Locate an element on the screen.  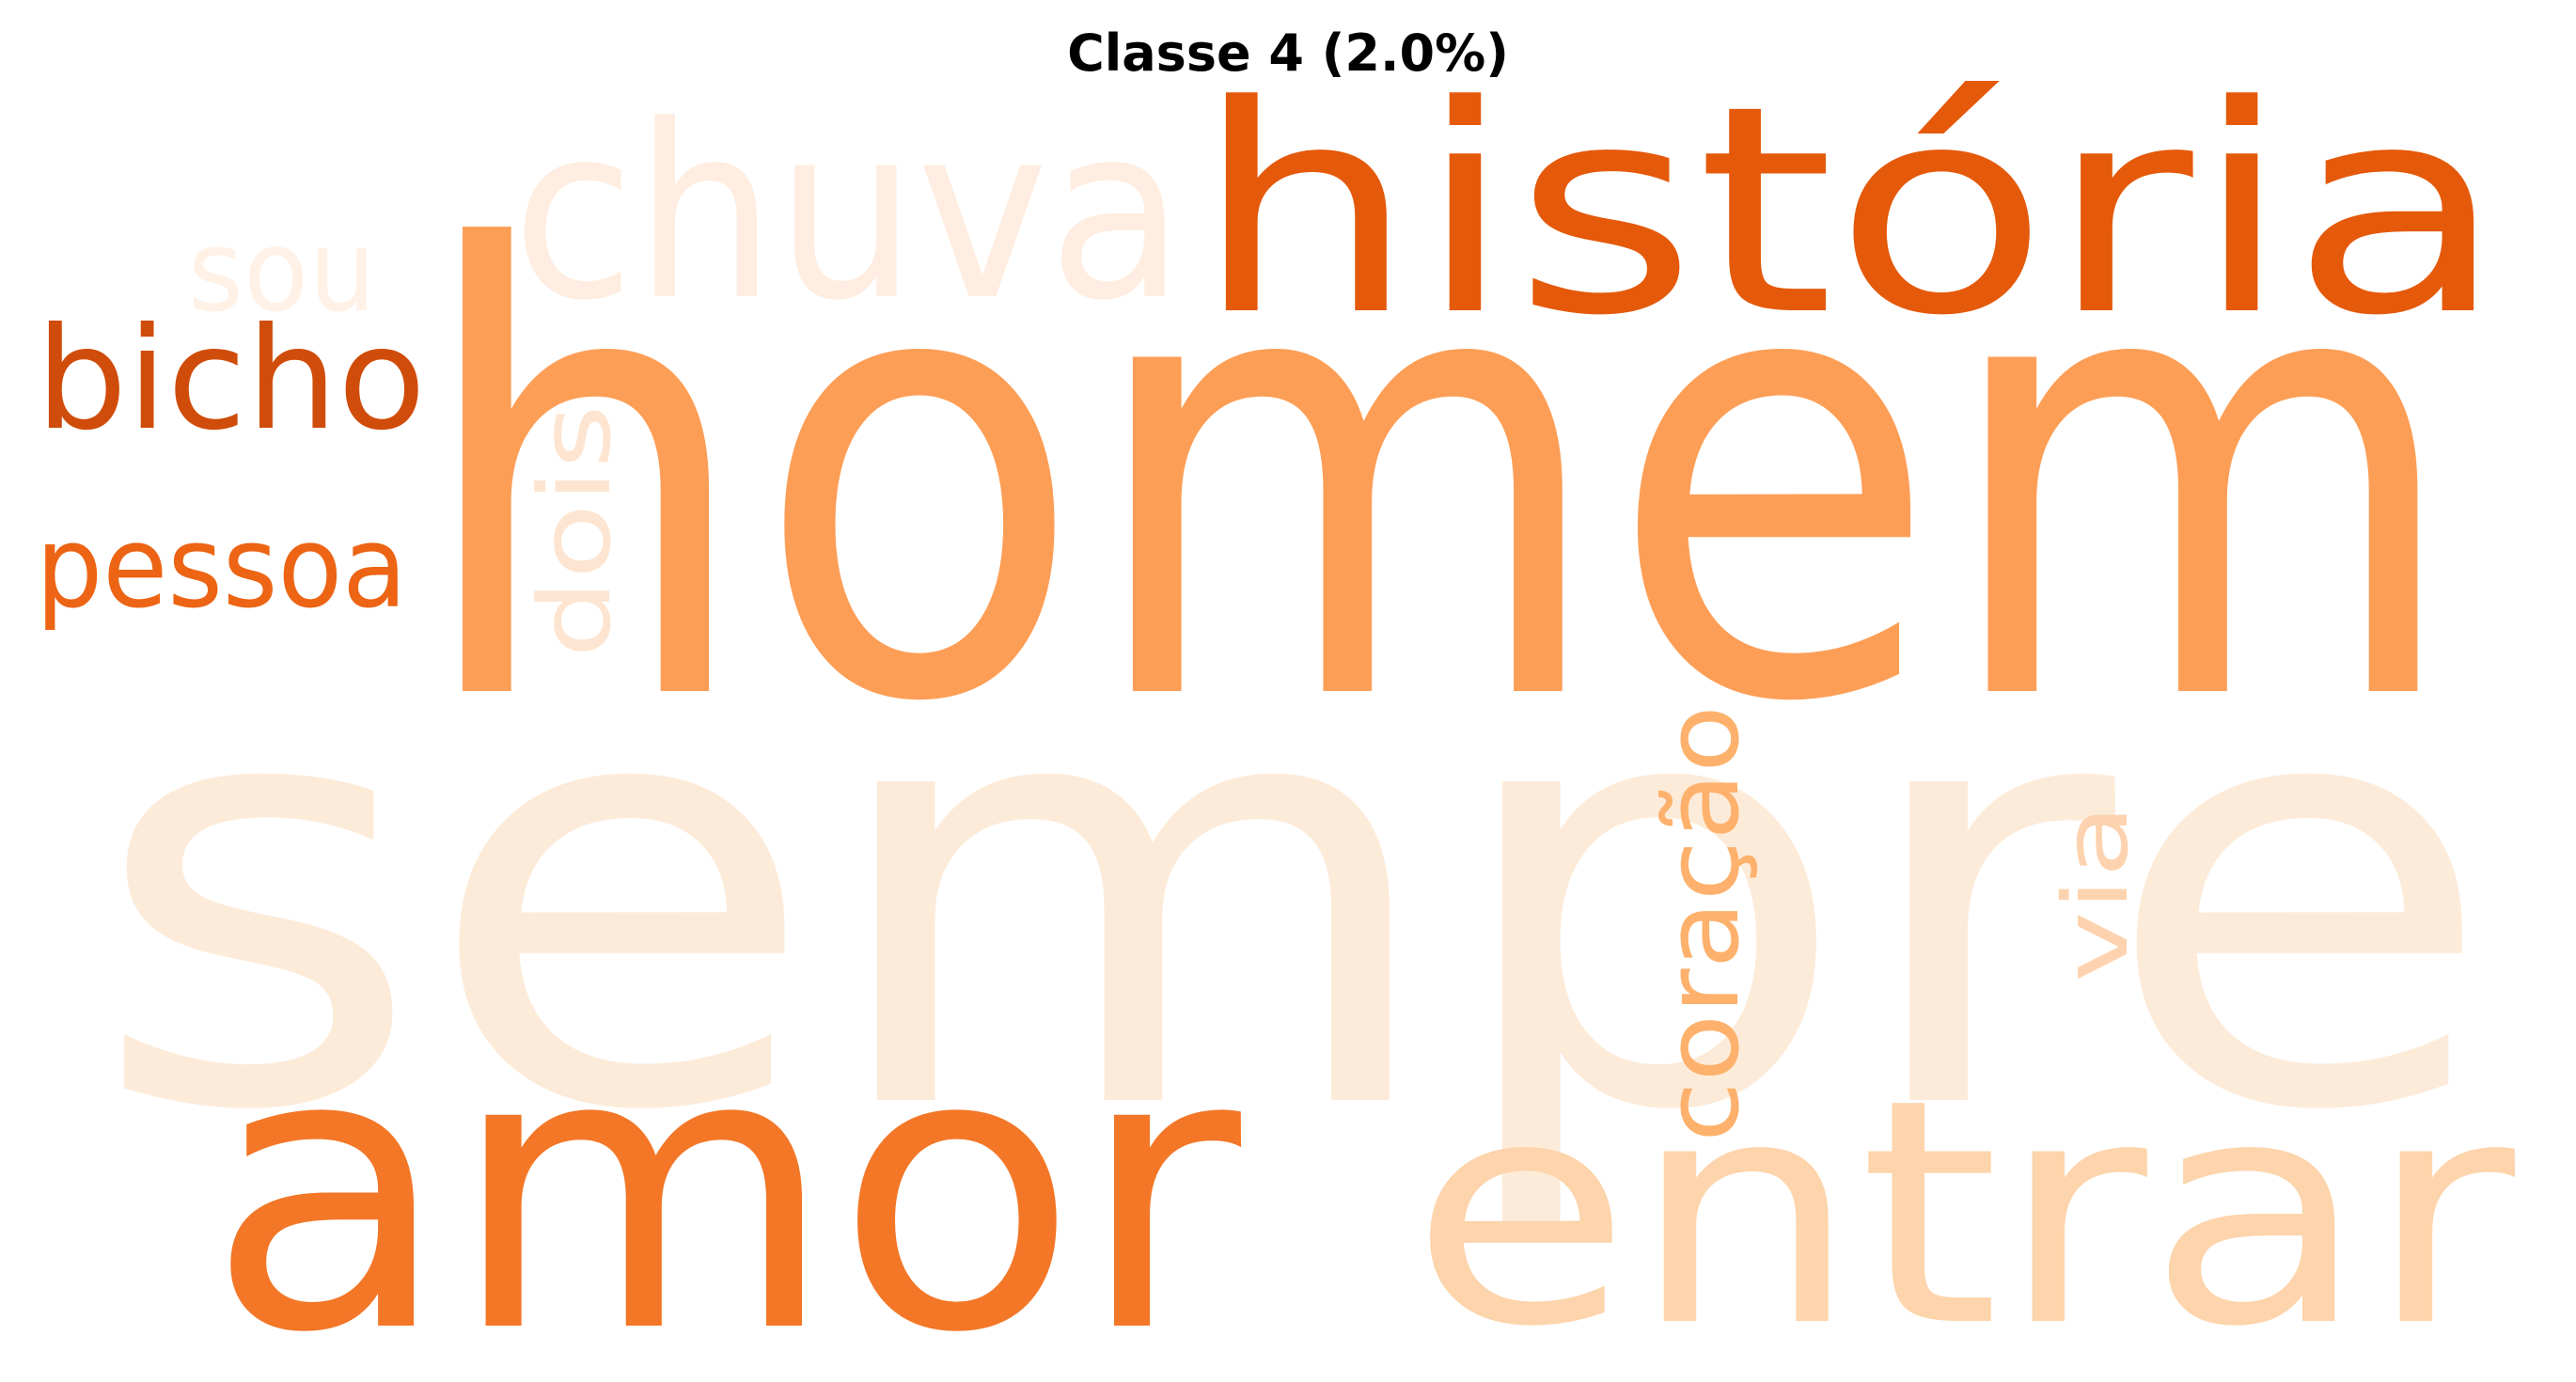
word-bicho: bicho is located at coordinates (231, 380).